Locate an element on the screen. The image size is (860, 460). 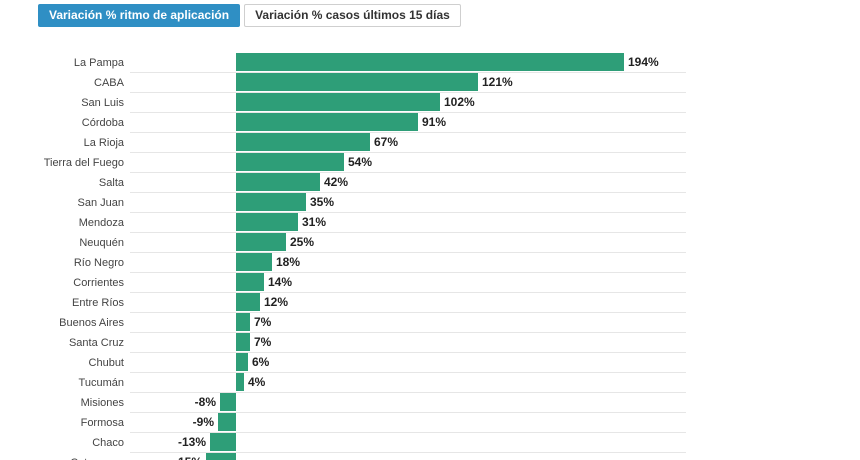
value-label: 4% is located at coordinates (257, 382).